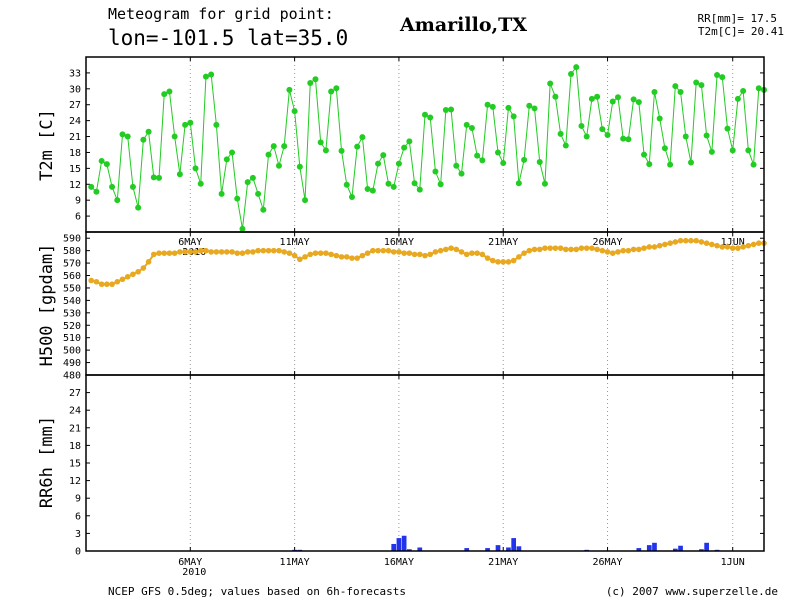 The image size is (800, 600). What do you see at coordinates (75, 446) in the screenshot?
I see `y-tick-label: 18` at bounding box center [75, 446].